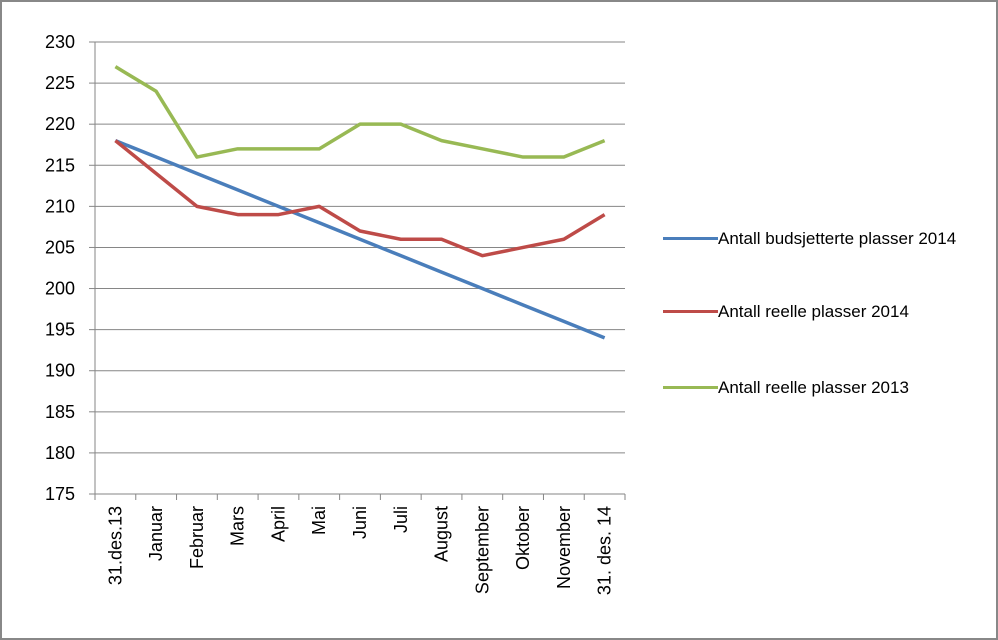 This screenshot has height=640, width=998. I want to click on x-tick-label: April, so click(278, 524).